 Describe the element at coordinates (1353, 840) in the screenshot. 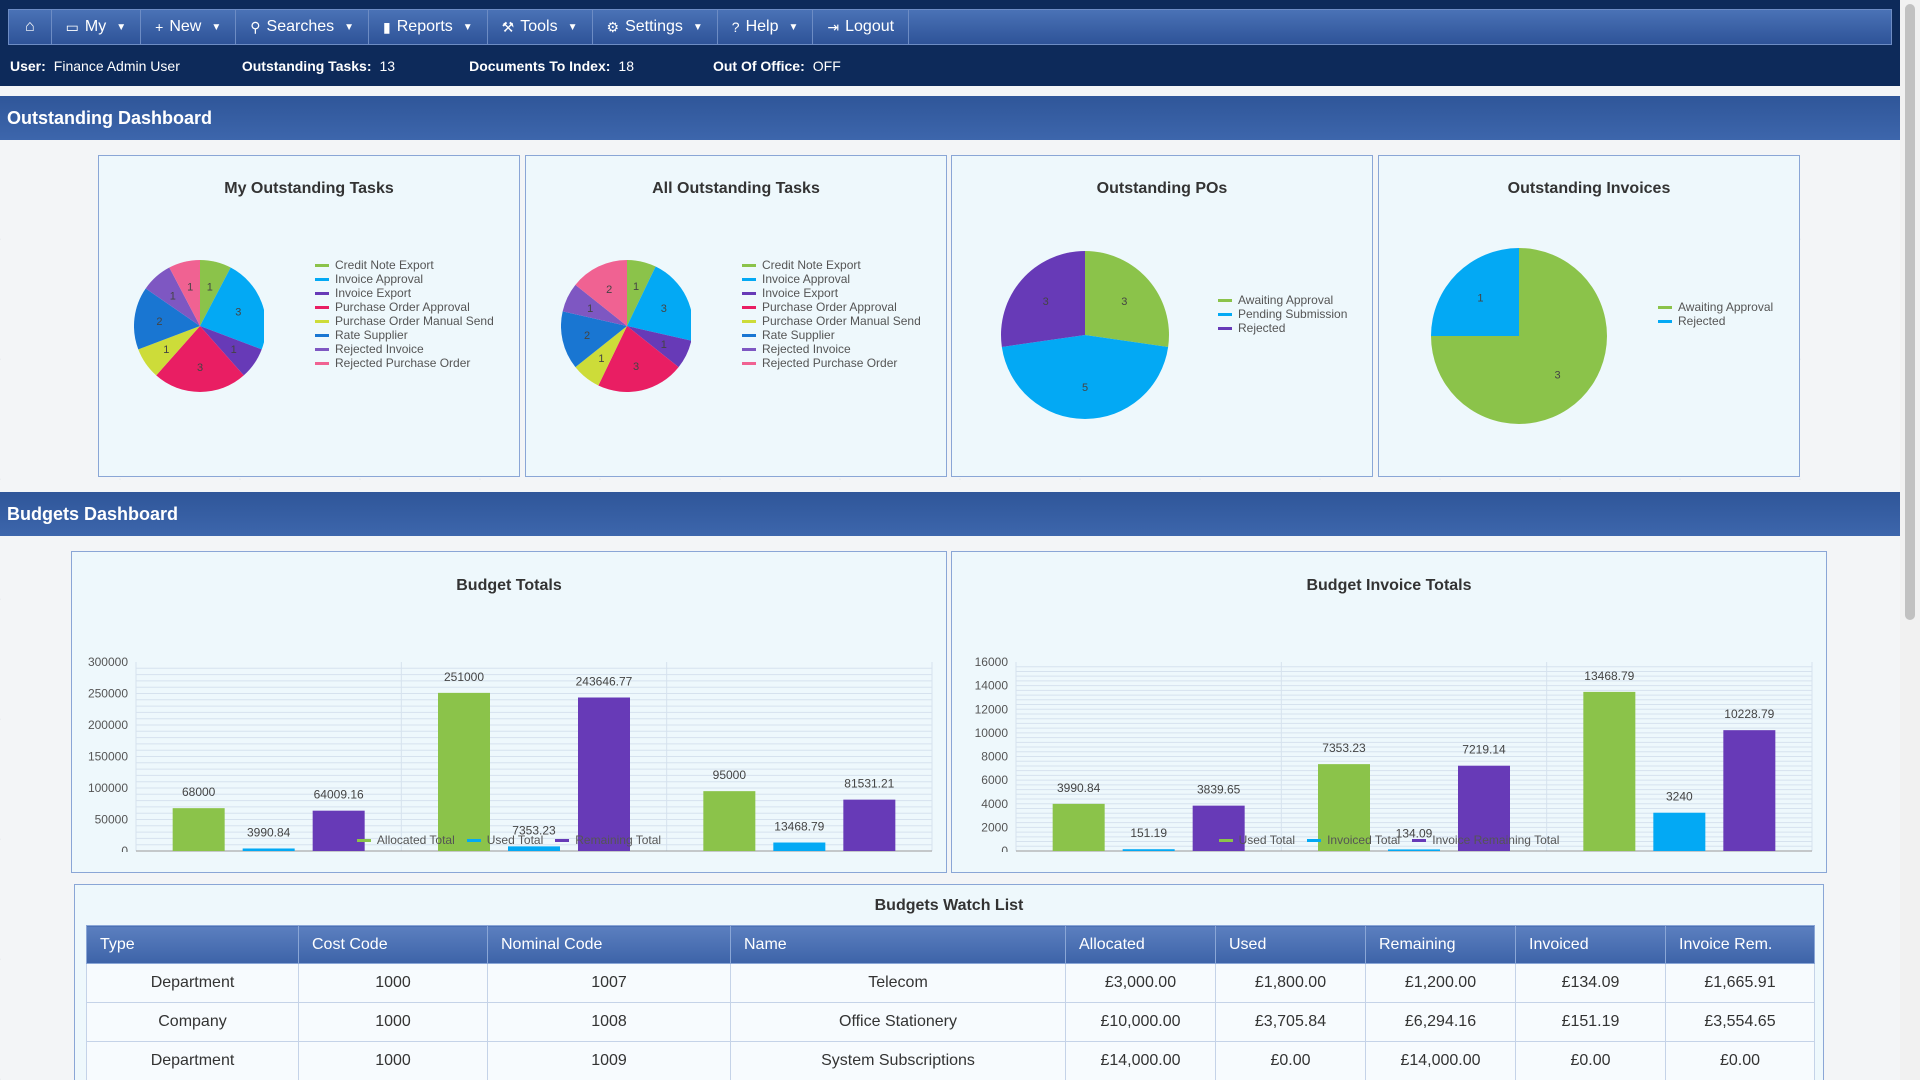

I see `legend-item: Invoiced Total` at that location.